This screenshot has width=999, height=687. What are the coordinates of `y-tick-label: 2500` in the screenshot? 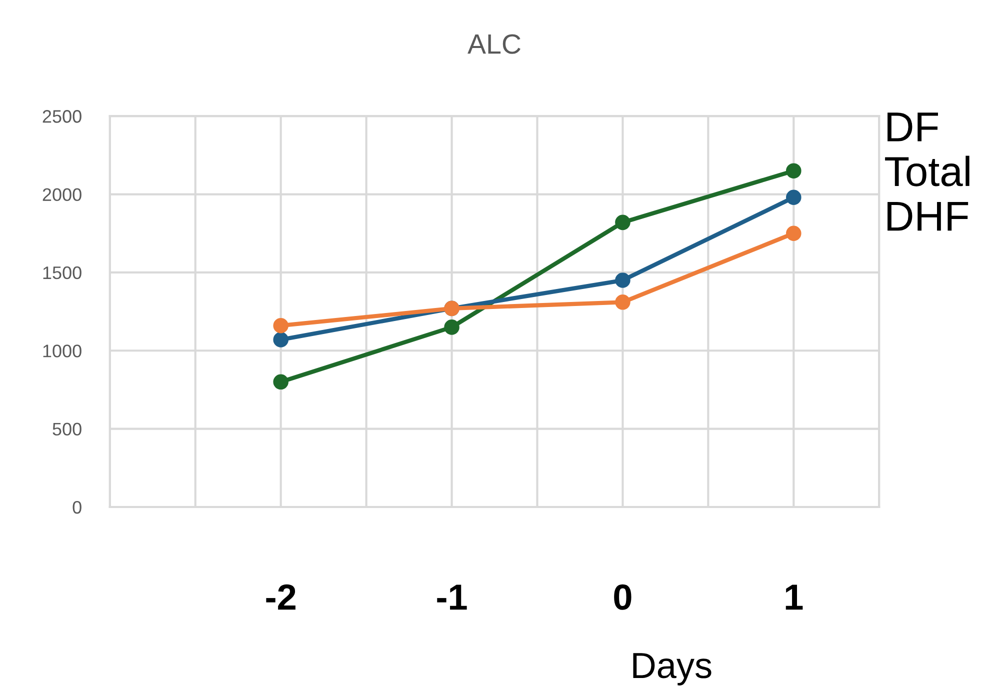 It's located at (62, 116).